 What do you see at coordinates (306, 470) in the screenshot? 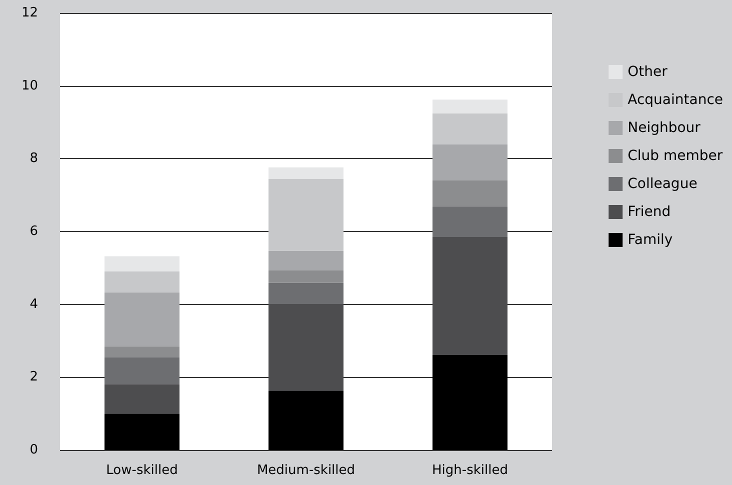
I see `x-tick-label: Medium-skilled` at bounding box center [306, 470].